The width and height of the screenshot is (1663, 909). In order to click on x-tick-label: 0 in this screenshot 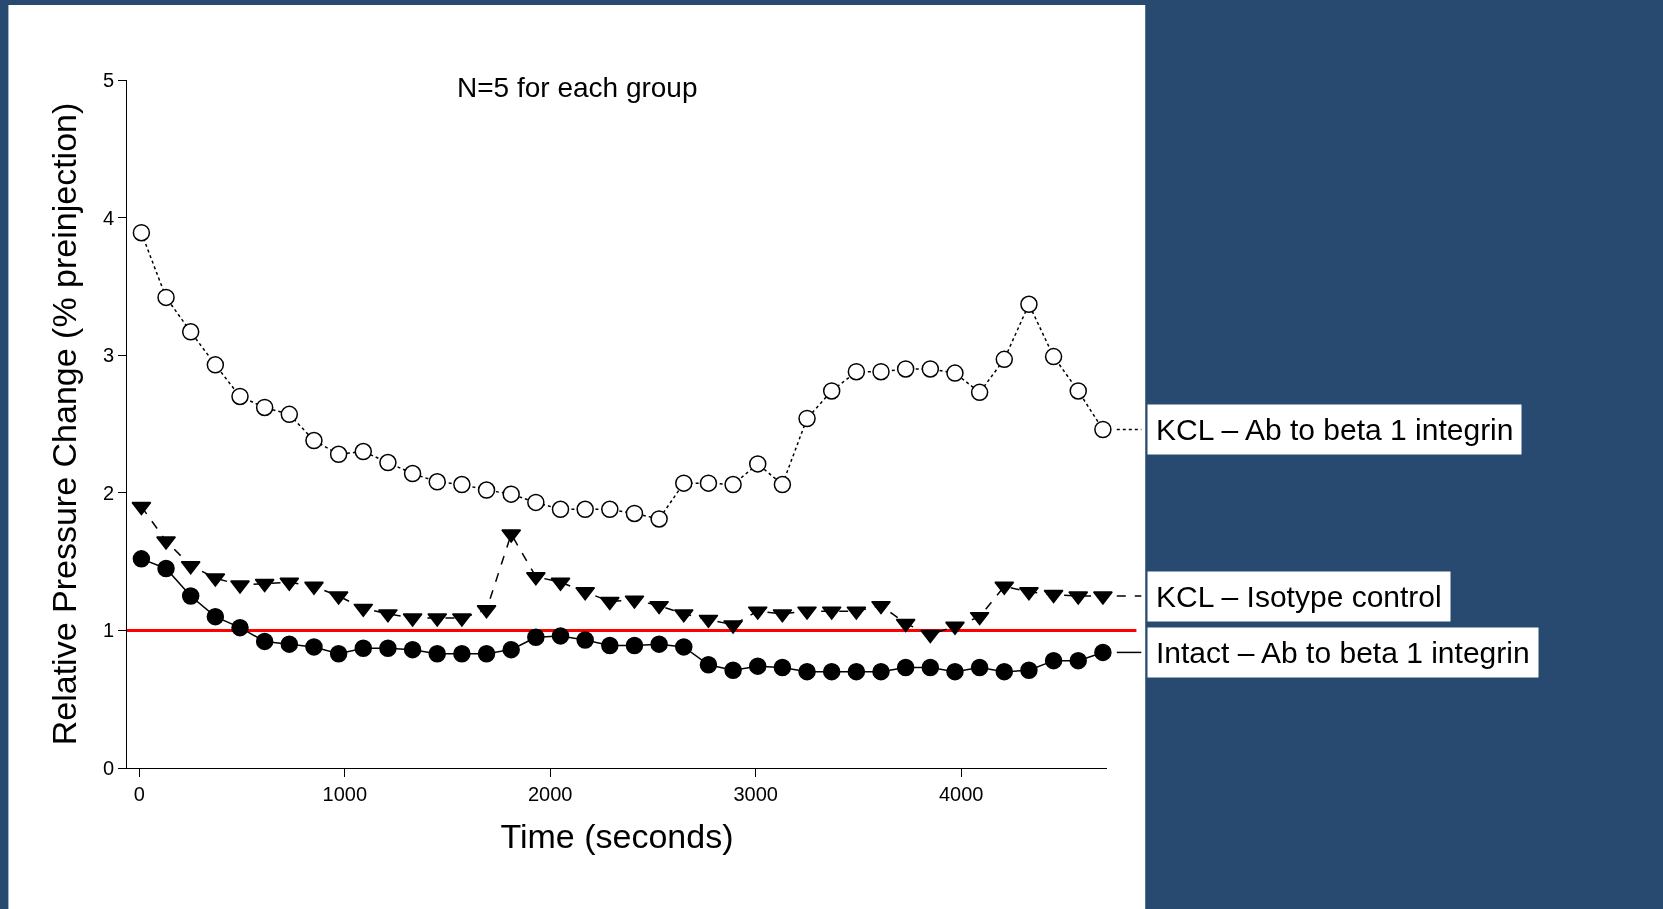, I will do `click(139, 794)`.